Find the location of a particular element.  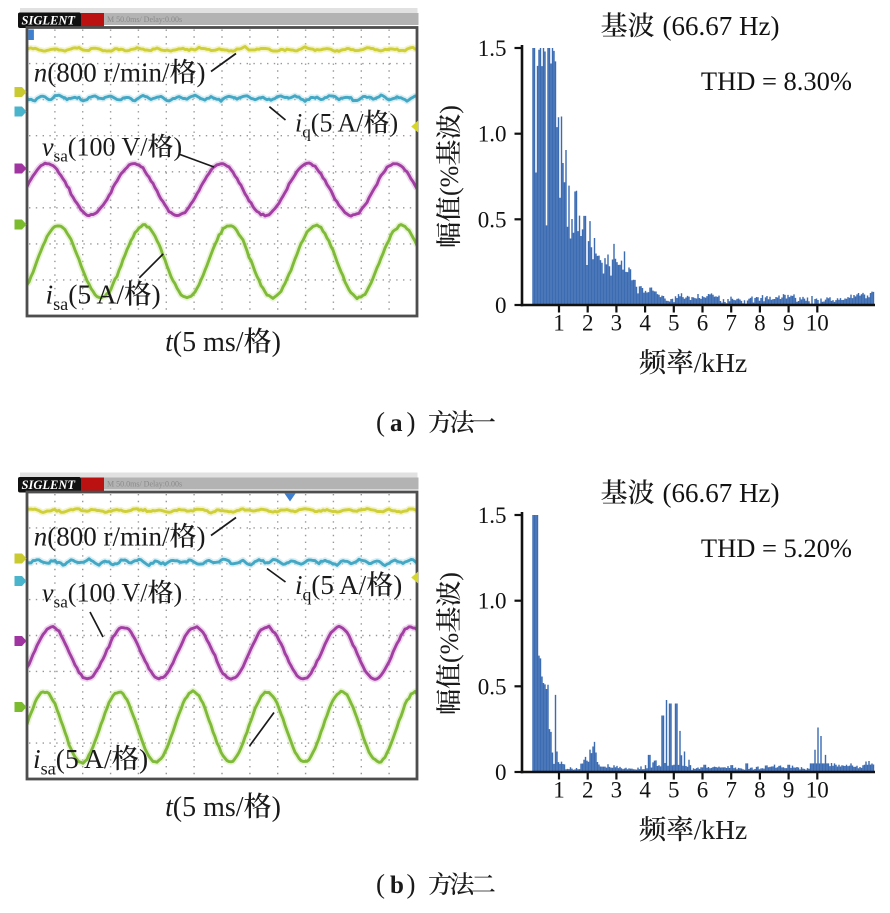

svg-text: b is located at coordinates (397, 885).